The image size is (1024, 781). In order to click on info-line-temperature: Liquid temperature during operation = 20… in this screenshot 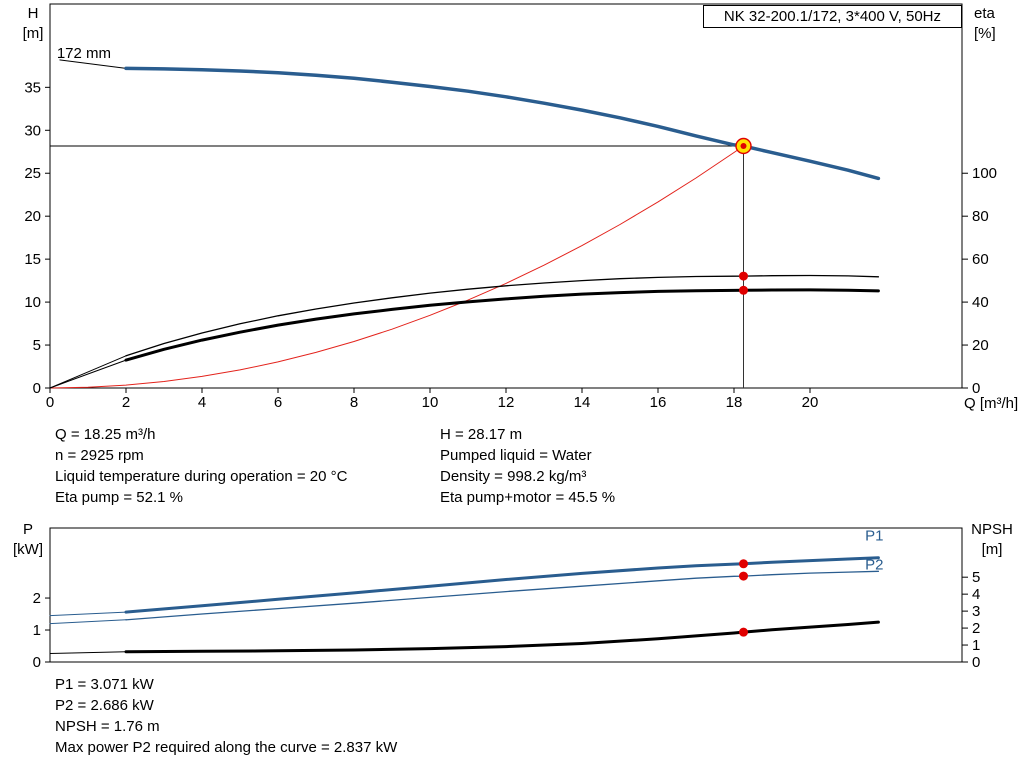, I will do `click(201, 476)`.